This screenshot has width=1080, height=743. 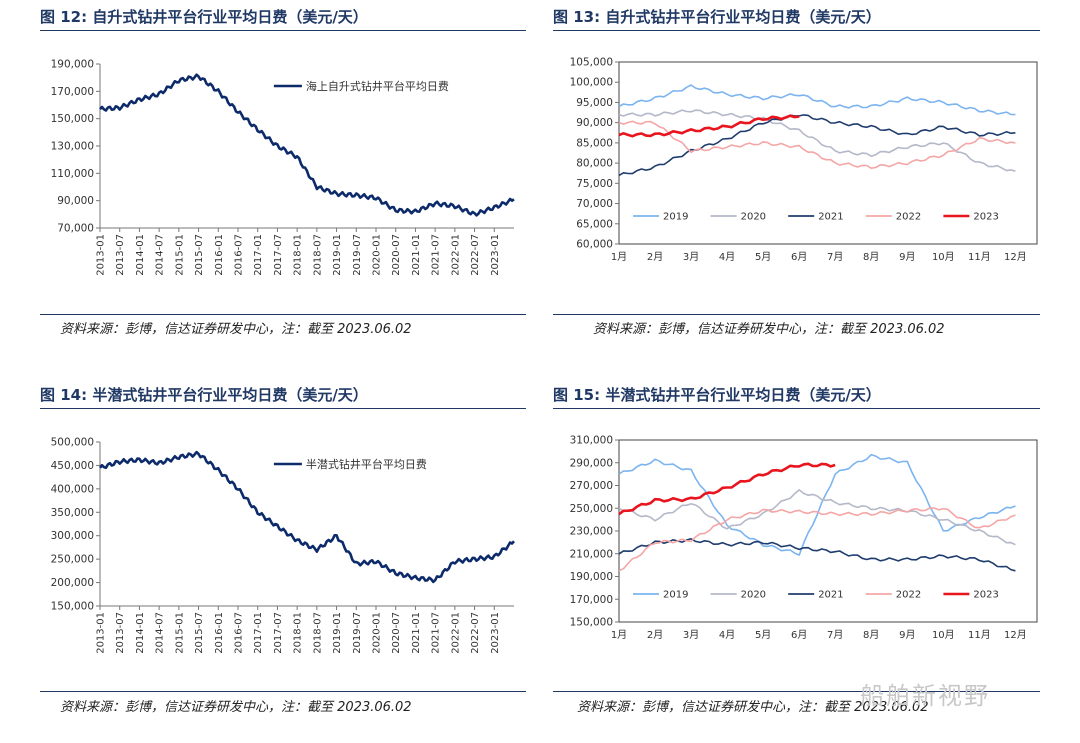 I want to click on series-line-2022, so click(x=817, y=144).